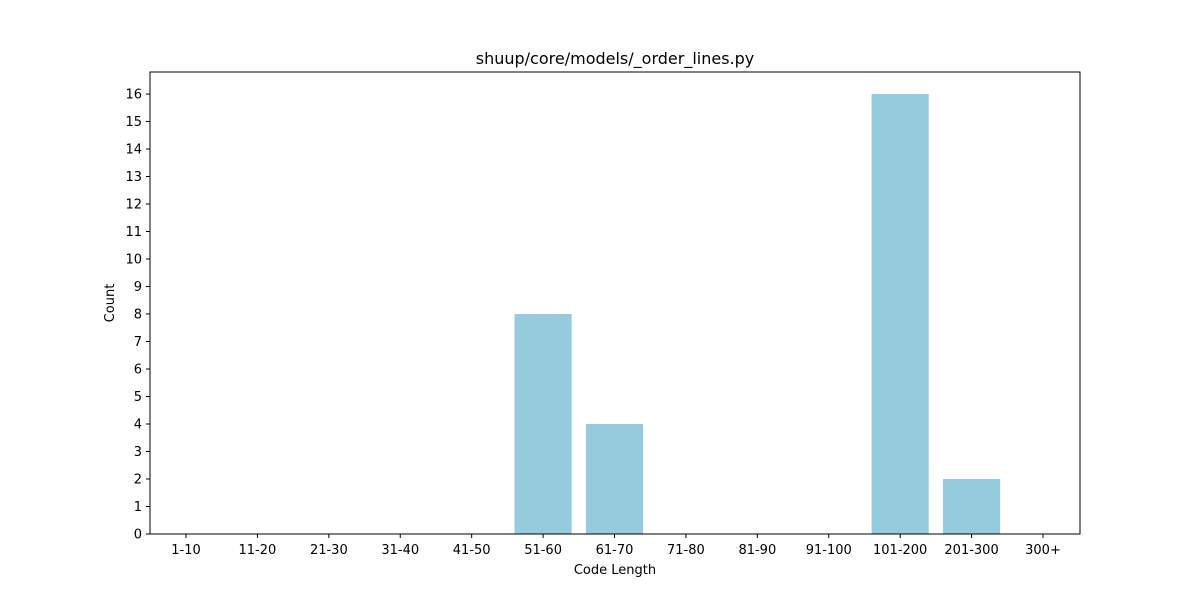 Image resolution: width=1200 pixels, height=600 pixels. Describe the element at coordinates (138, 397) in the screenshot. I see `y-tick-label: 5` at that location.